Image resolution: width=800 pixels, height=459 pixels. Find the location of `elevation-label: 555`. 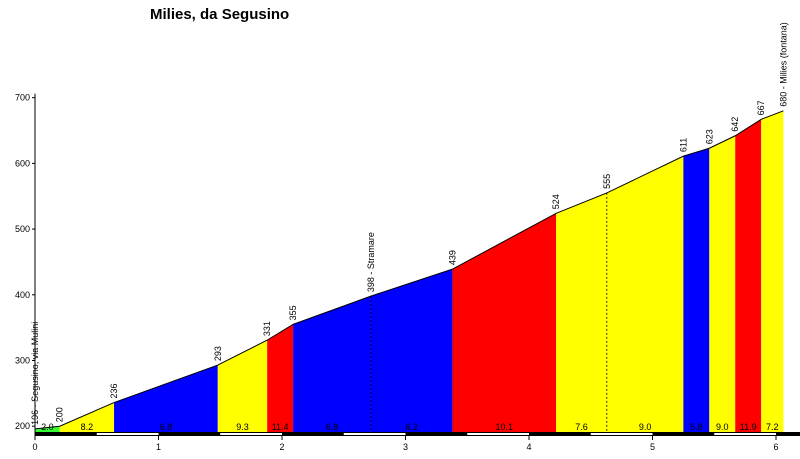

elevation-label: 555 is located at coordinates (607, 181).